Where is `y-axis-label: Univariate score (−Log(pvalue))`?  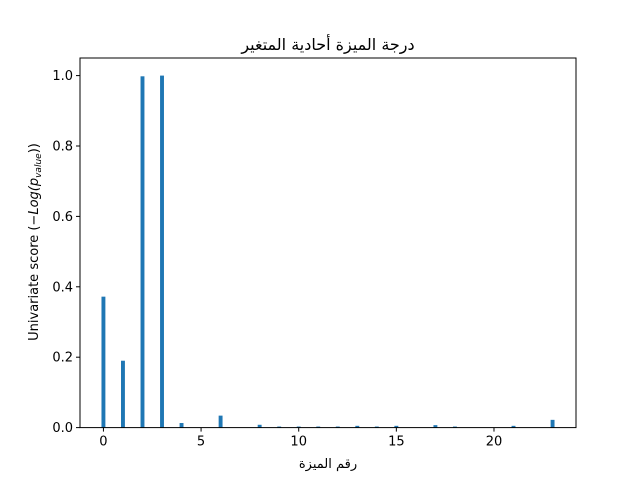
y-axis-label: Univariate score (−Log(pvalue)) is located at coordinates (35, 242).